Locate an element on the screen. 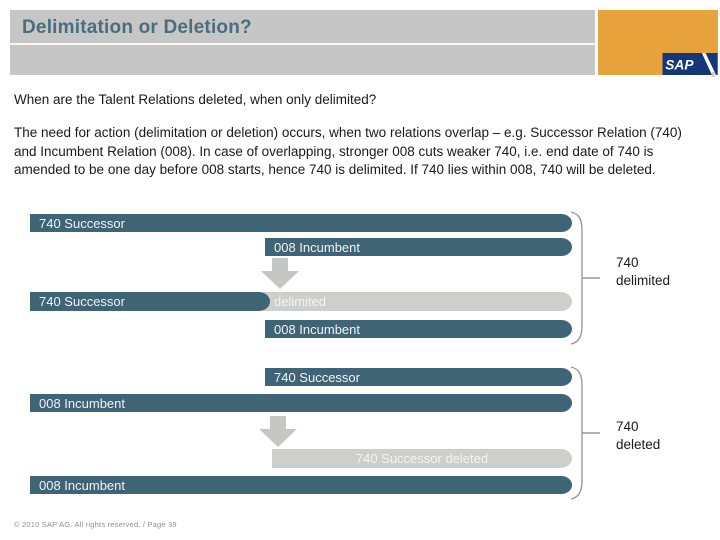  result-label-deleted: 740 deleted is located at coordinates (638, 436).